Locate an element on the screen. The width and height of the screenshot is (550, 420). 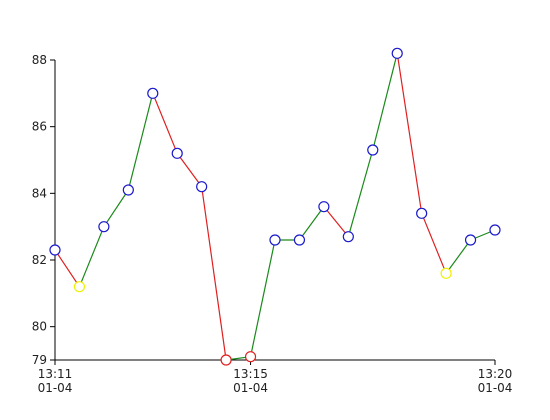
y-tick-label: 80 is located at coordinates (39, 327).